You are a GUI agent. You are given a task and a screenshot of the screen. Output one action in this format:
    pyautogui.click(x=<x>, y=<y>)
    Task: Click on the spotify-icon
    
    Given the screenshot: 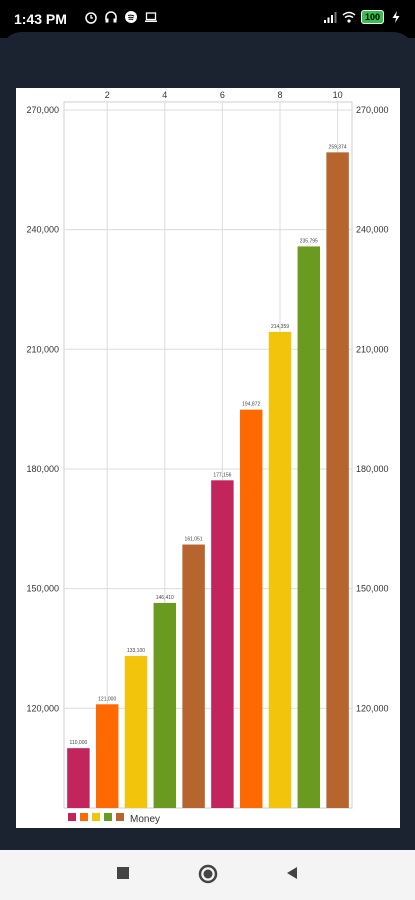 What is the action you would take?
    pyautogui.click(x=131, y=17)
    